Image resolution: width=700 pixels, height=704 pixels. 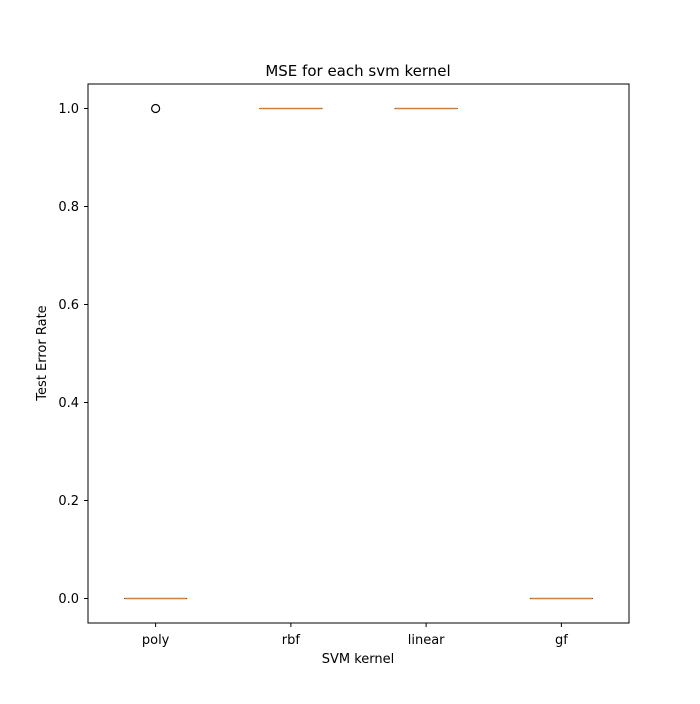 I want to click on x-tick-label: gf, so click(x=561, y=640).